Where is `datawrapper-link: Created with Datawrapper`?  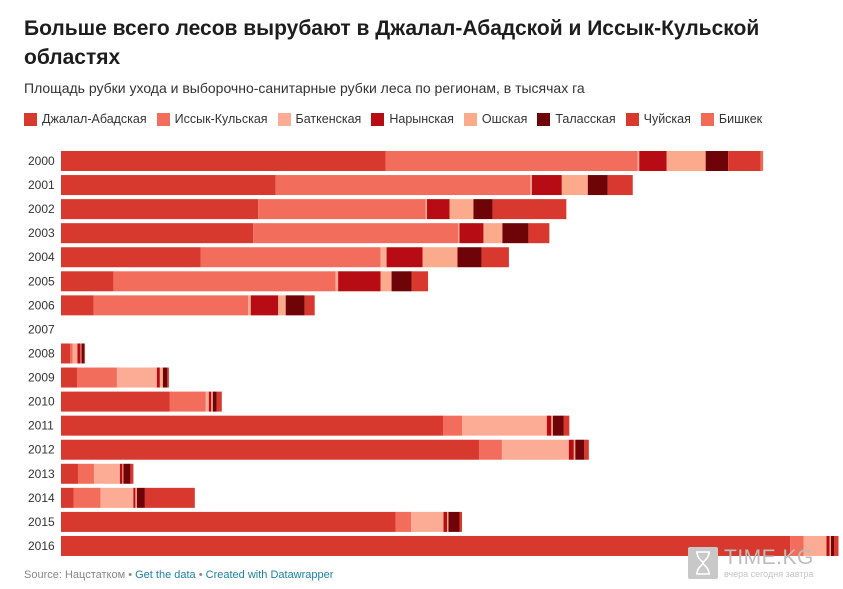
datawrapper-link: Created with Datawrapper is located at coordinates (269, 575).